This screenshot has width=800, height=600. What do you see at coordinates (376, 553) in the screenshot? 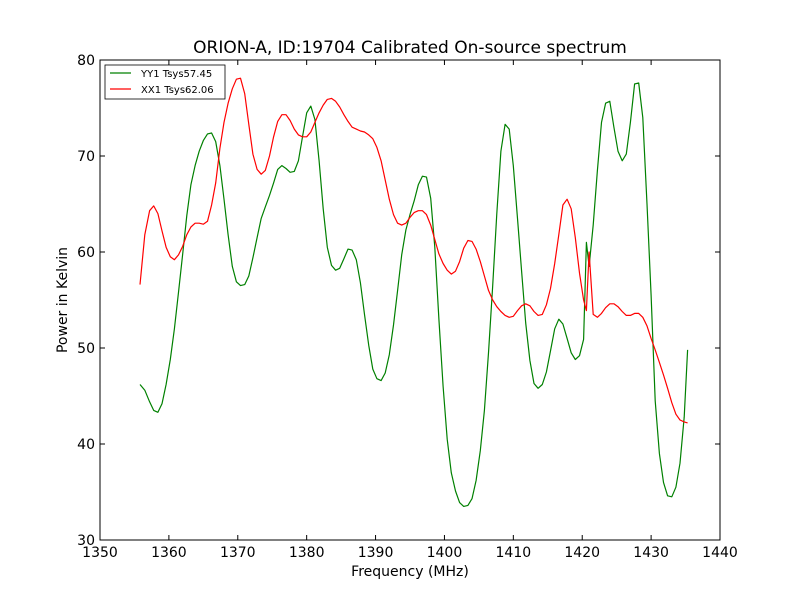
I see `x-tick-label: 1390` at bounding box center [376, 553].